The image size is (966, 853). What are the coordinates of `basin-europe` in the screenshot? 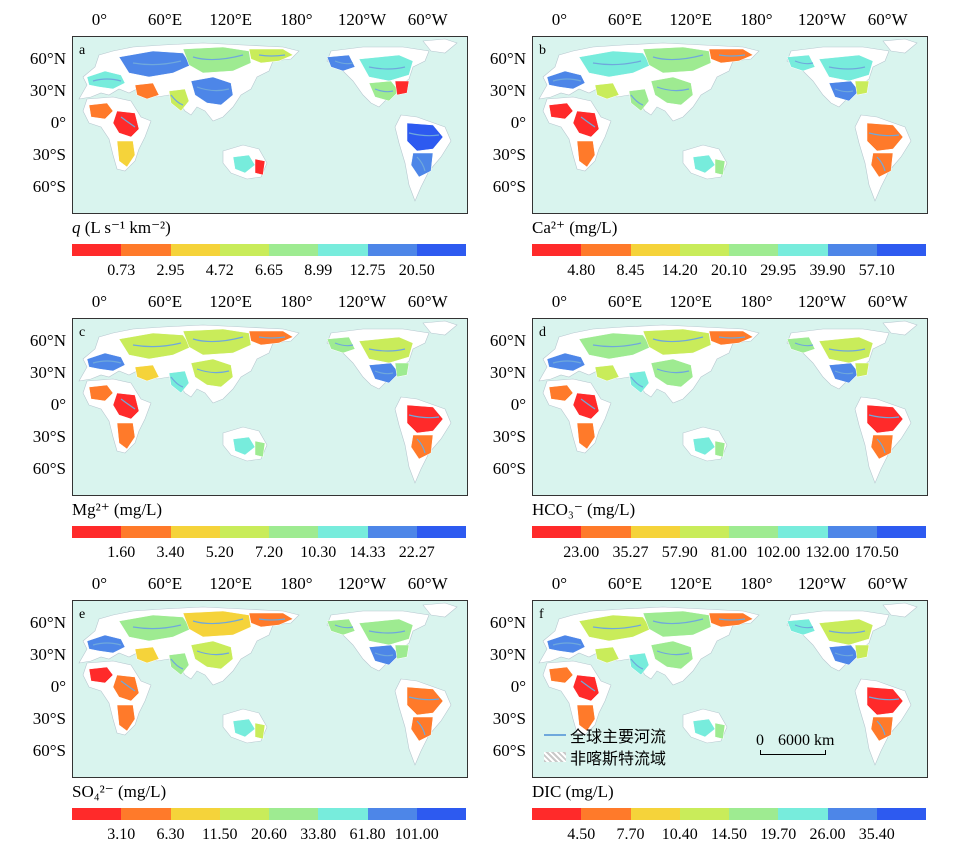 It's located at (566, 80).